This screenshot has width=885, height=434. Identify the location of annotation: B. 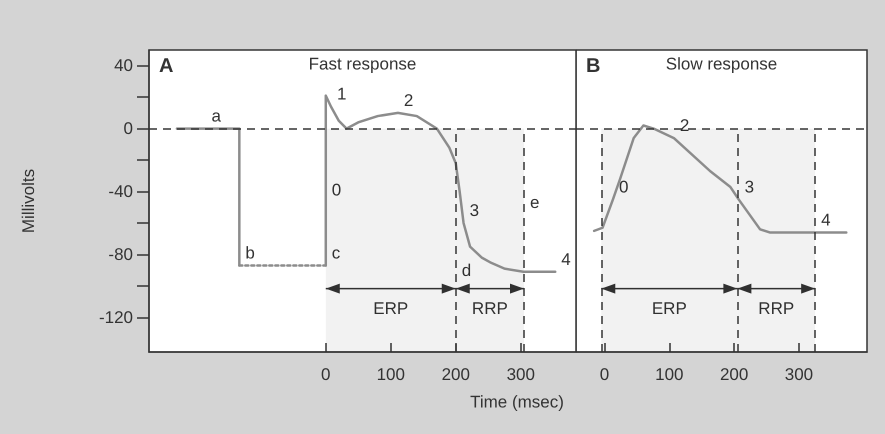
(593, 66).